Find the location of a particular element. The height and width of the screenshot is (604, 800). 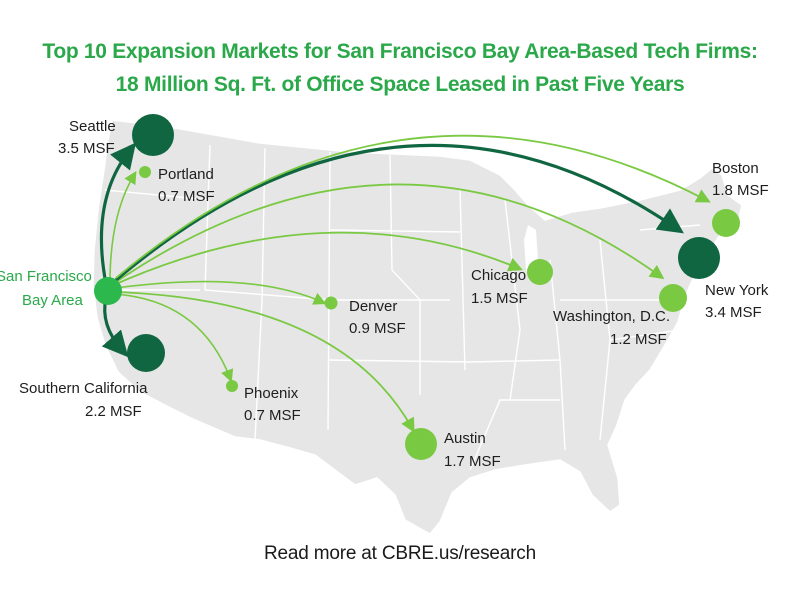

bubble-austin is located at coordinates (421, 444).